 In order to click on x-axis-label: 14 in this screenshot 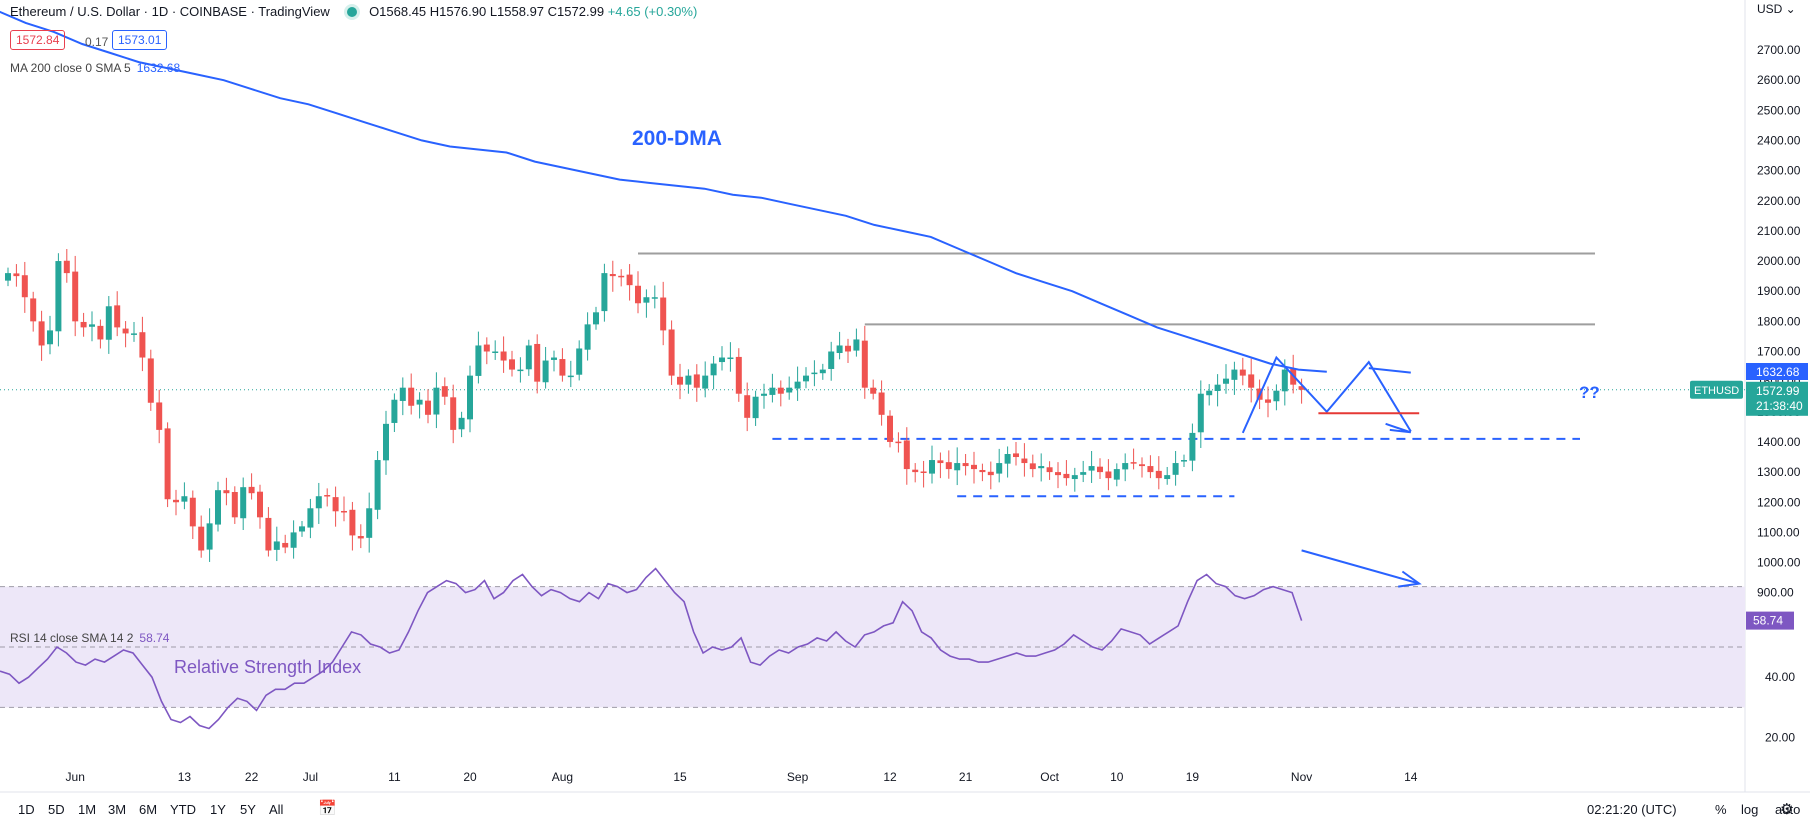, I will do `click(1411, 777)`.